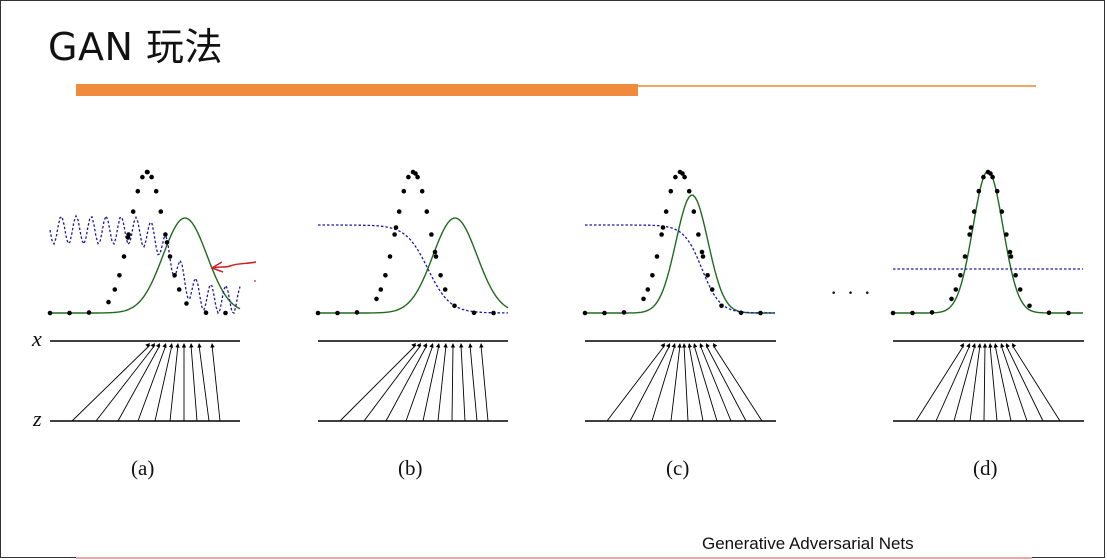 Image resolution: width=1107 pixels, height=560 pixels. I want to click on caption-b: (b), so click(410, 468).